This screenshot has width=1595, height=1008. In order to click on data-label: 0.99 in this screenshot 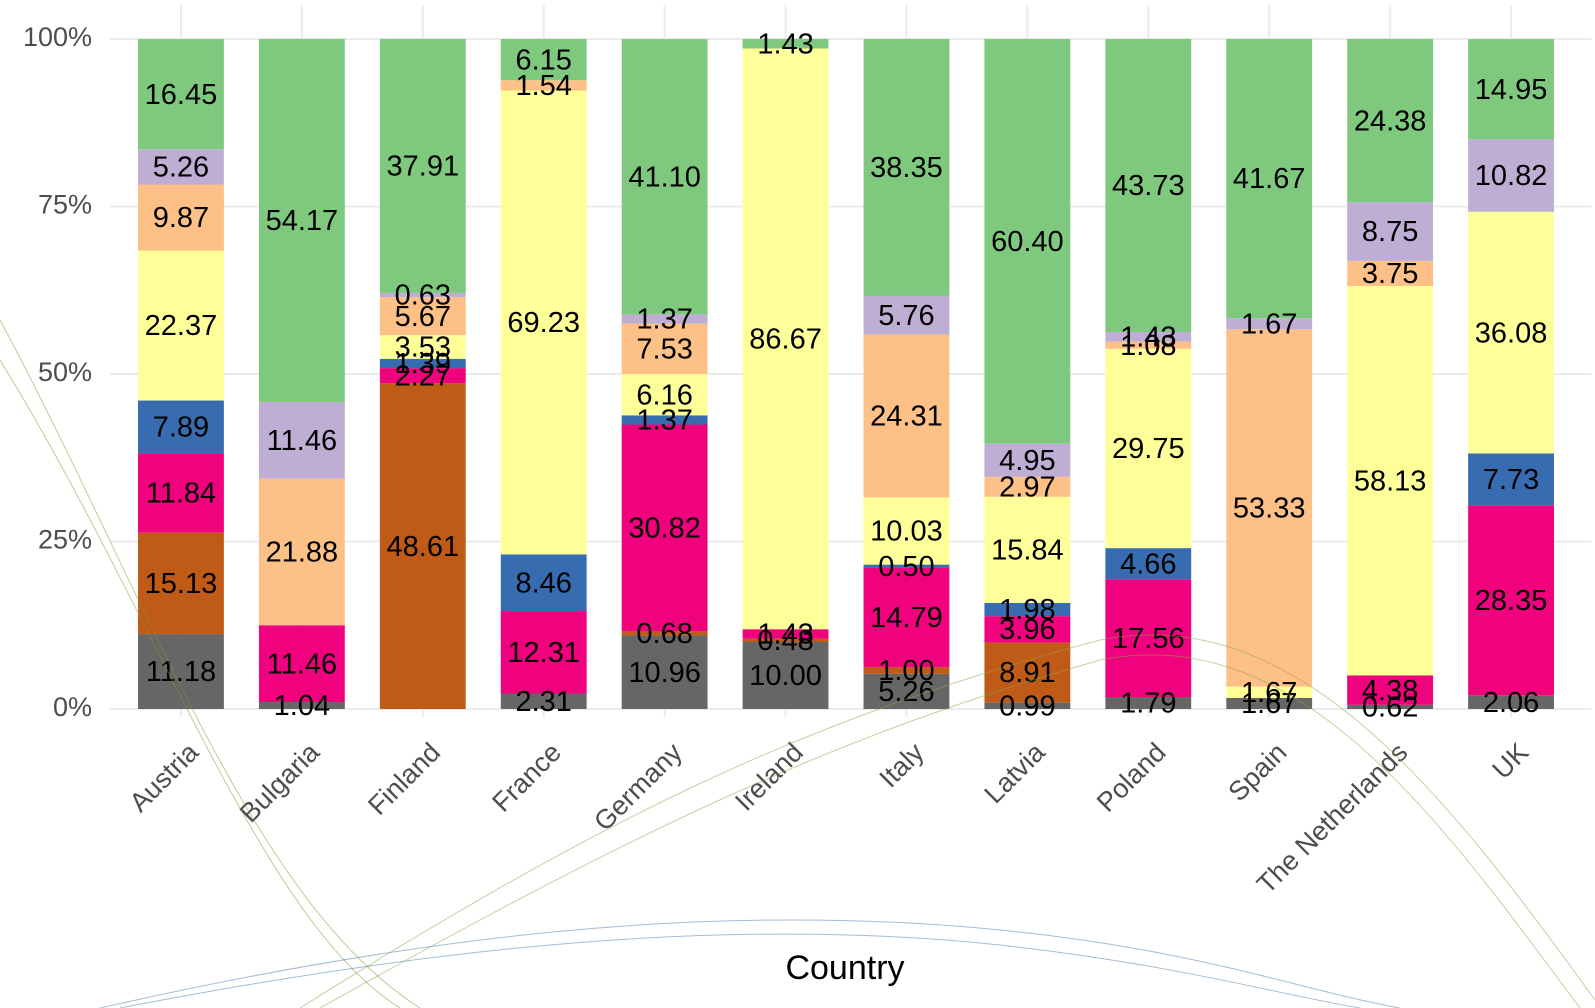, I will do `click(1027, 706)`.